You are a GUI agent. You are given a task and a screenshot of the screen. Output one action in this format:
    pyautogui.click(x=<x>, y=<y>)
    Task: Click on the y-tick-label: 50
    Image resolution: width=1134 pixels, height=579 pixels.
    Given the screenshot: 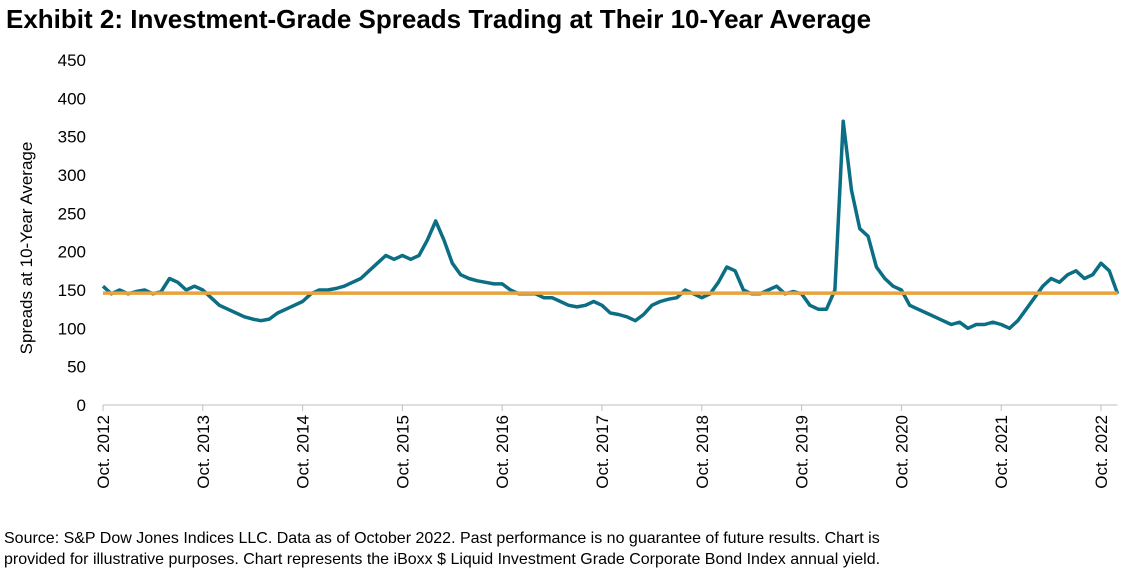 What is the action you would take?
    pyautogui.click(x=76, y=367)
    